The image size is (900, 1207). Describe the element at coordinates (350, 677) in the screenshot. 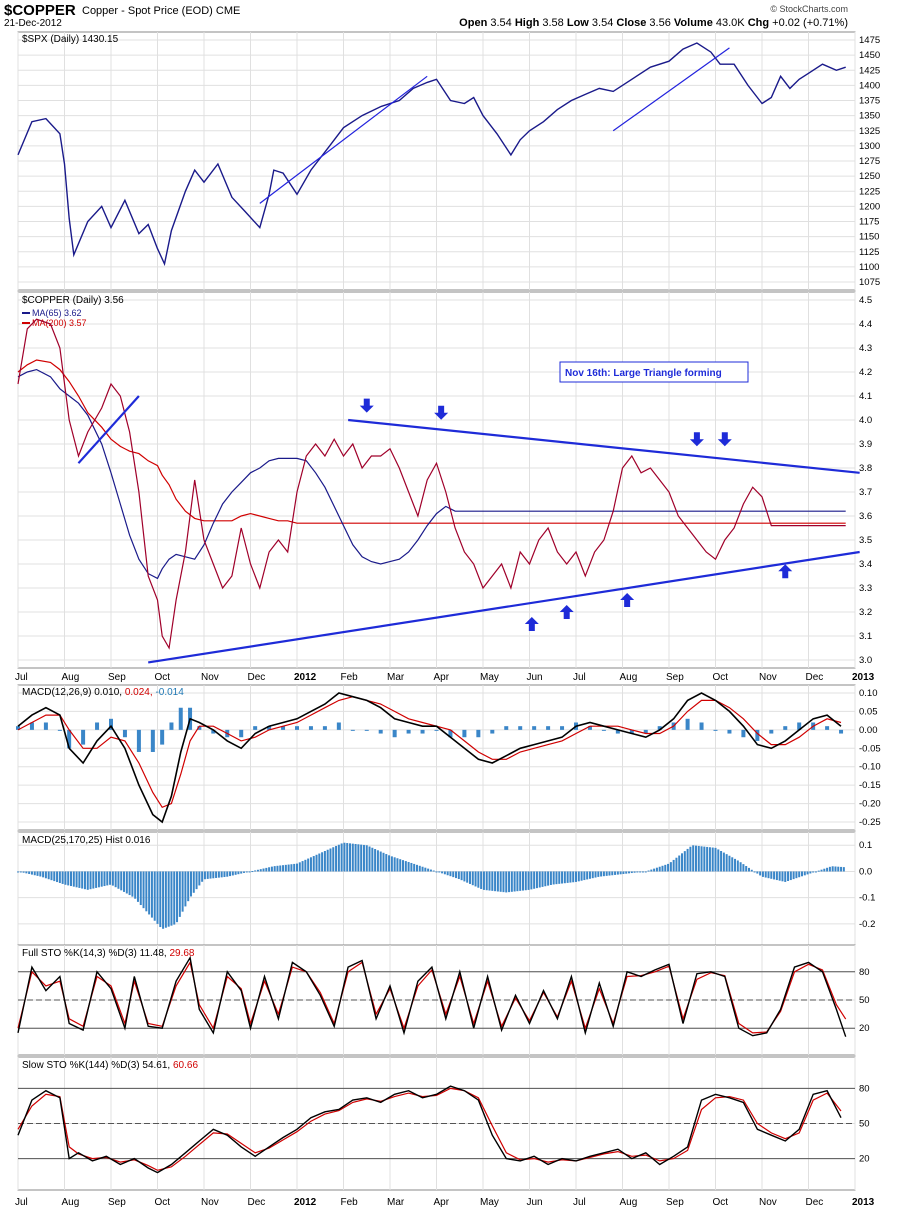

I see `x-axis-label: Feb` at that location.